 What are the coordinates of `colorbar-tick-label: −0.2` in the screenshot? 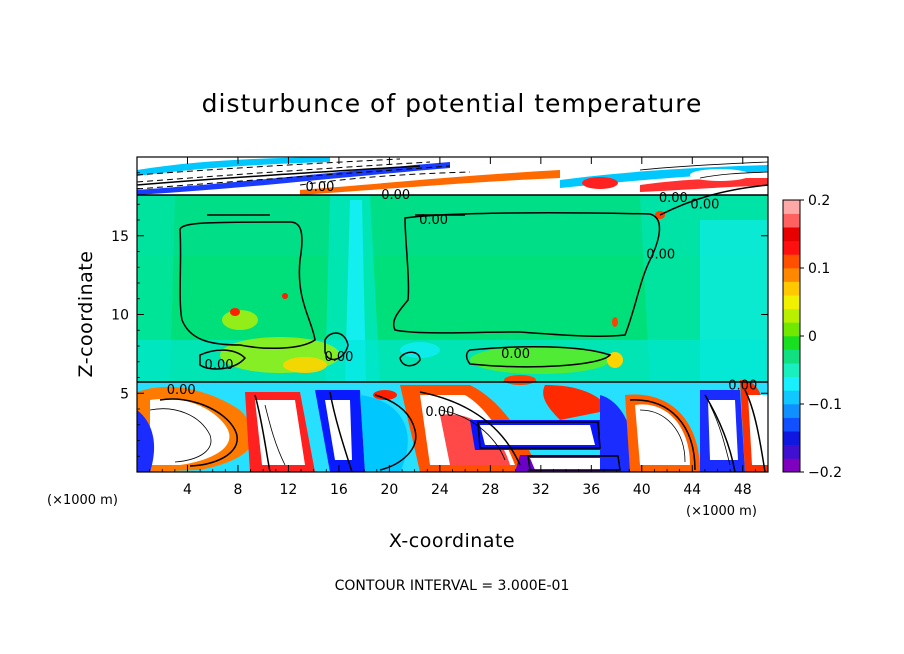 It's located at (825, 473).